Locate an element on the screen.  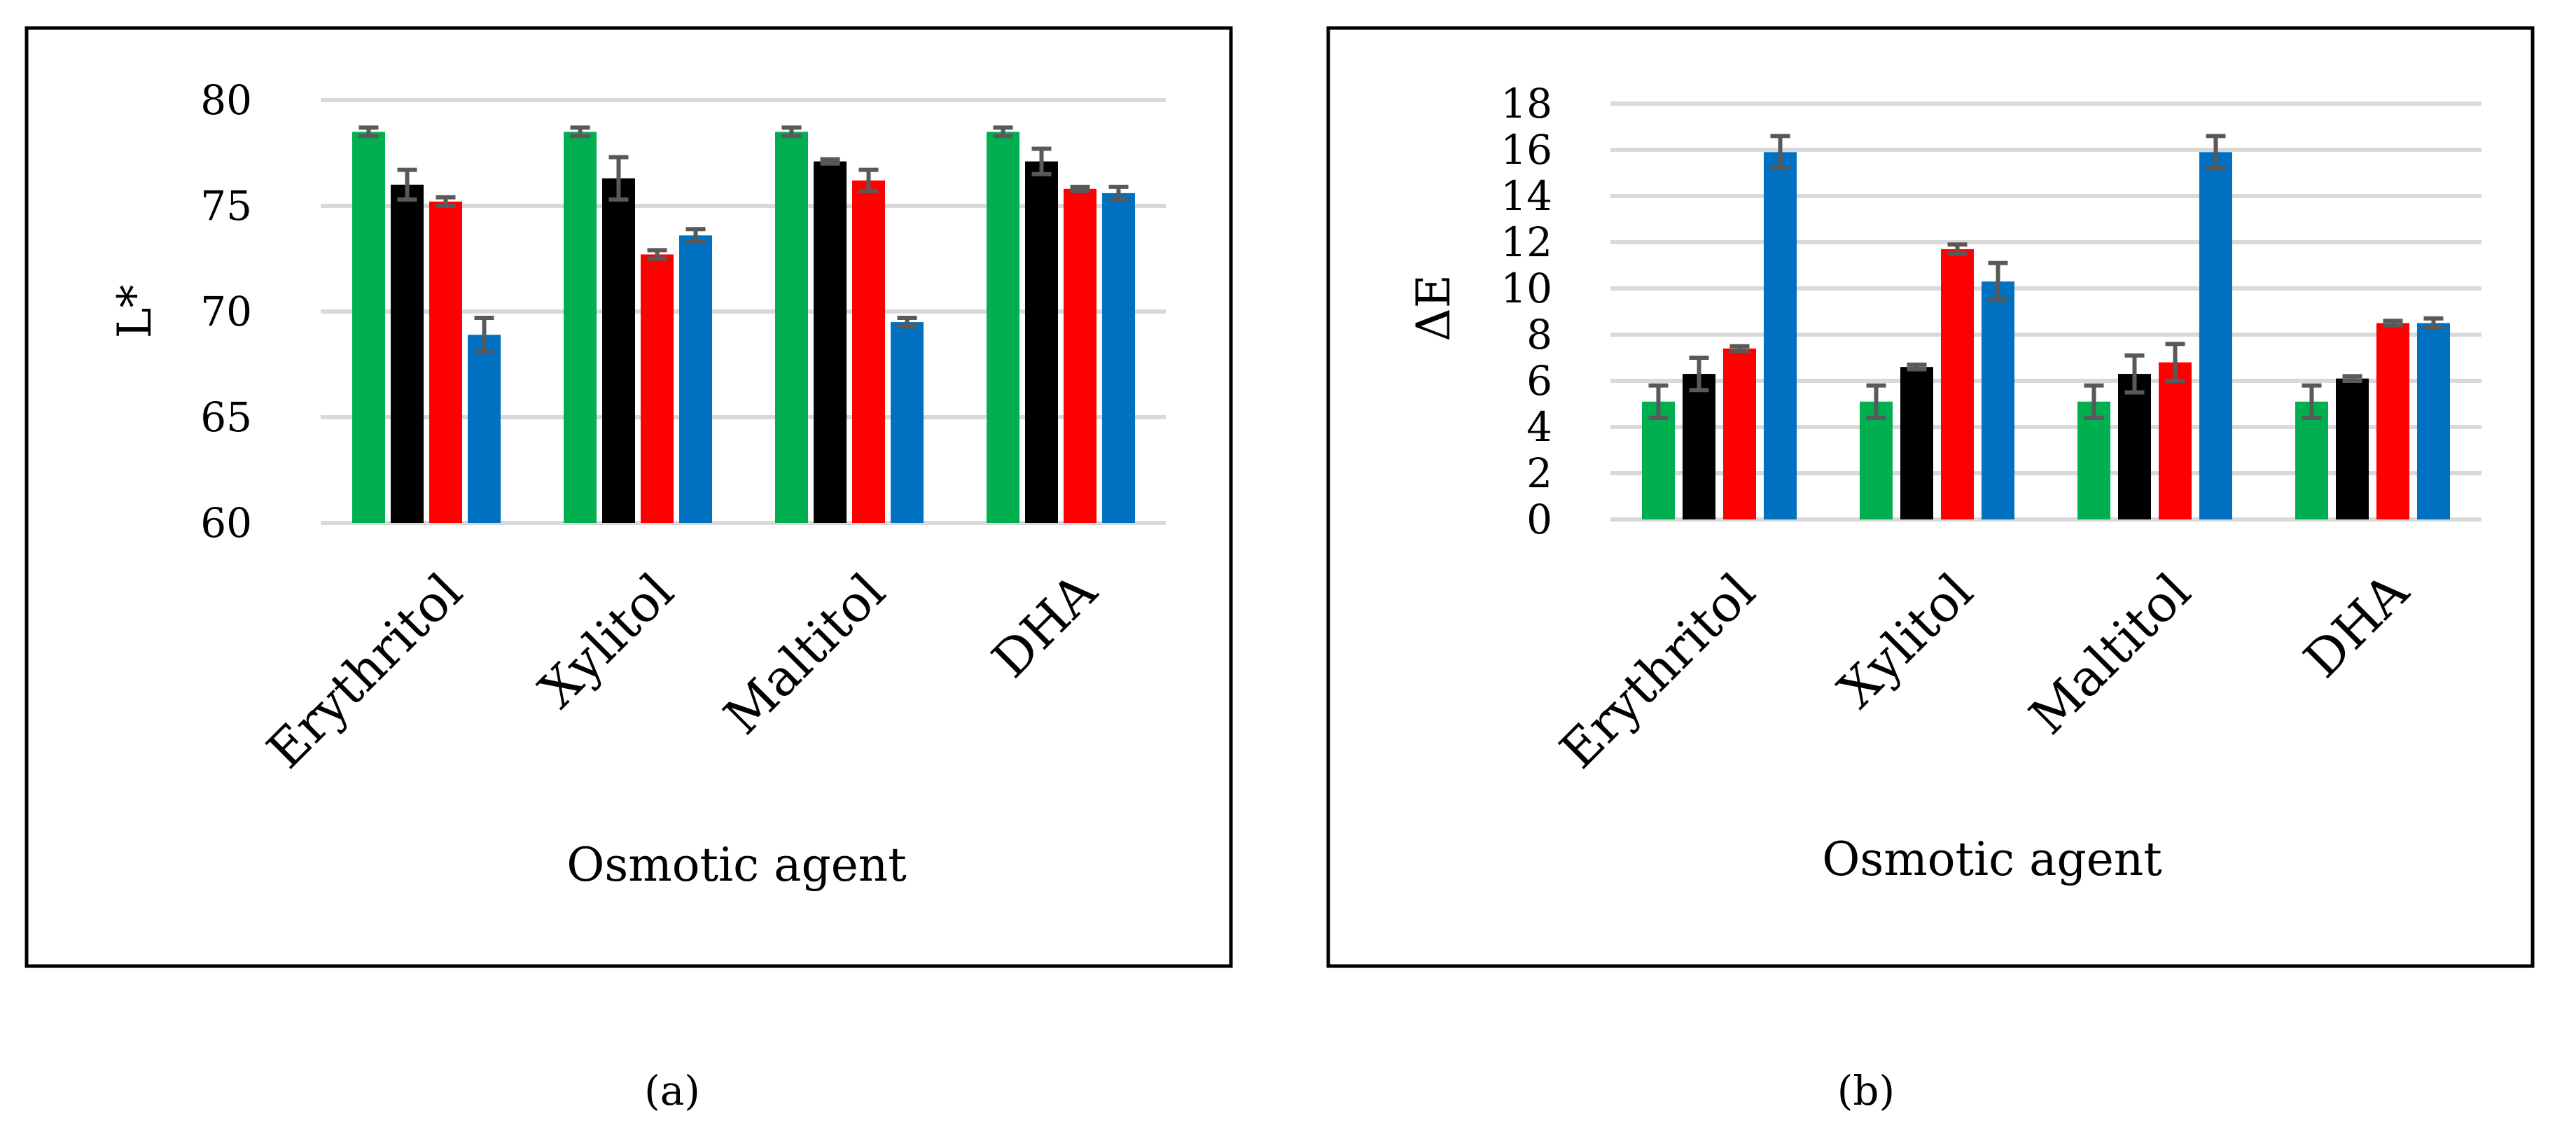
y-axis-label-a: L* is located at coordinates (135, 312).